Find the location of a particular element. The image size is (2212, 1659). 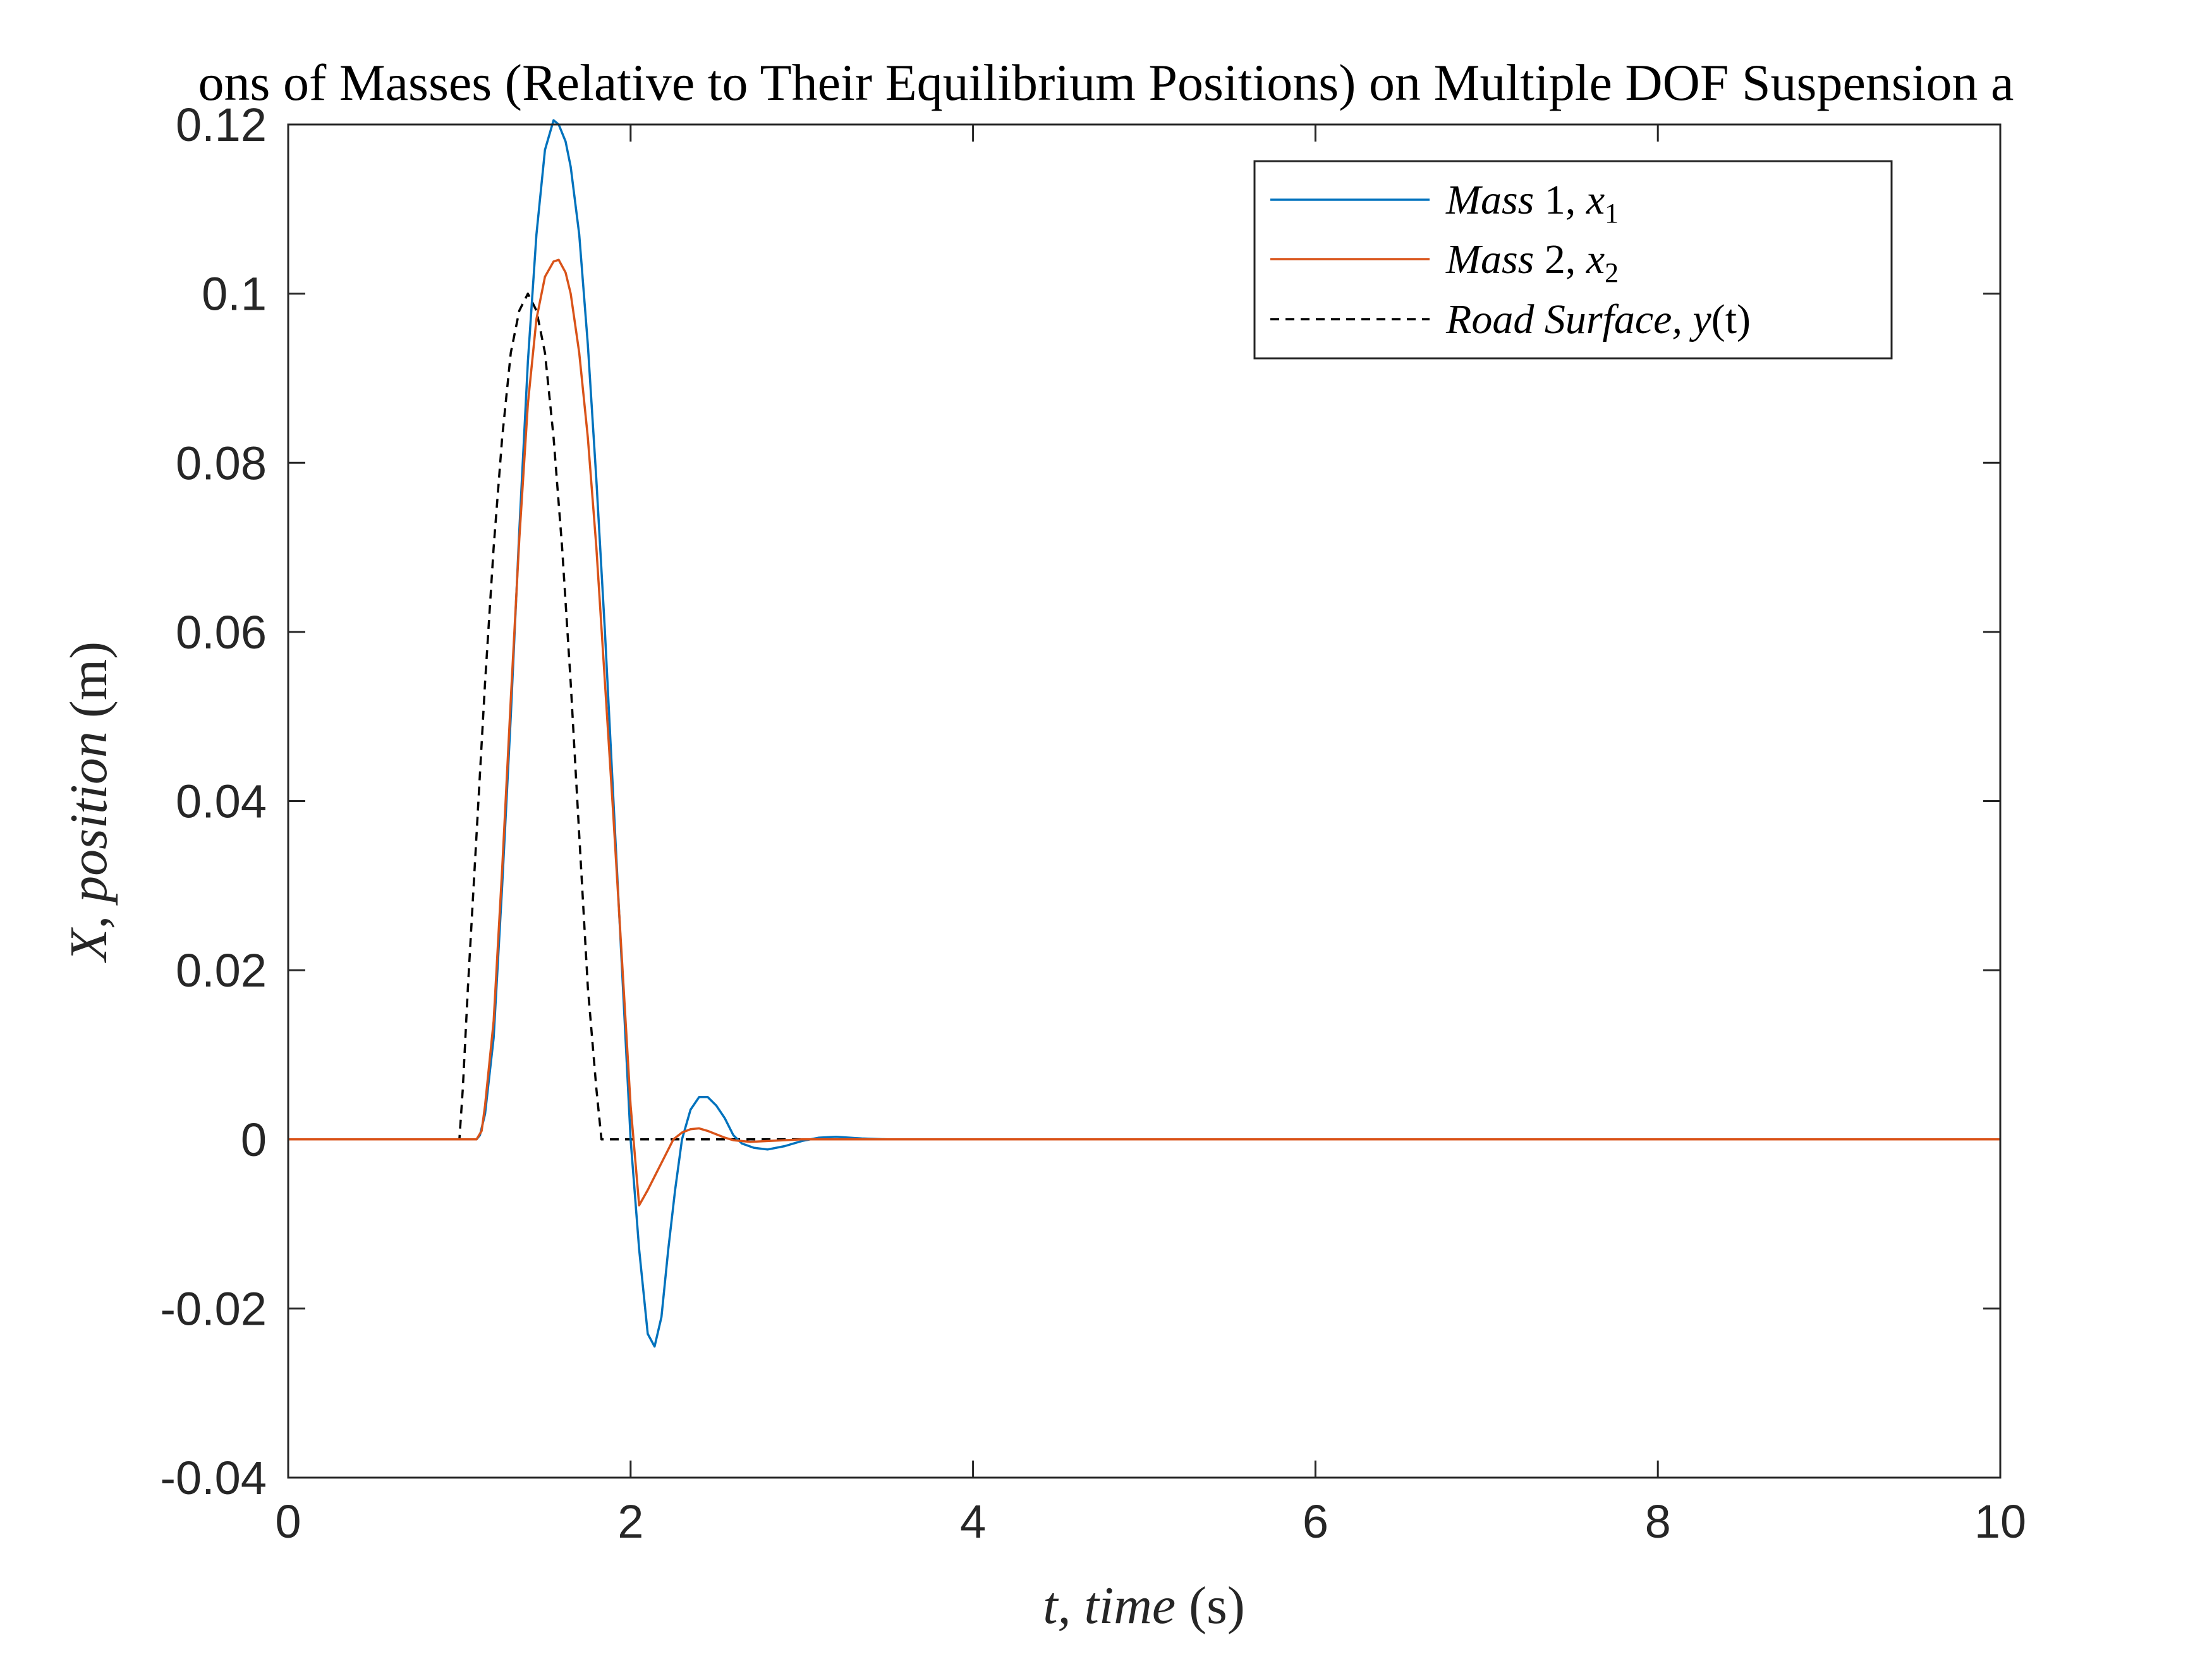

y-axis-quantity: position is located at coordinates (88, 818).